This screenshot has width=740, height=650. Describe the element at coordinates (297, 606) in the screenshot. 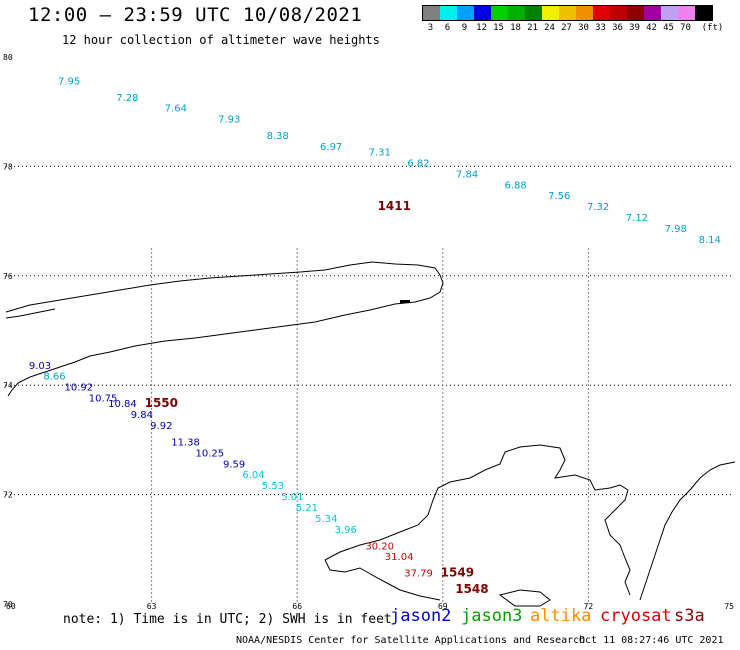

I see `longitude-tick-label: 66` at that location.